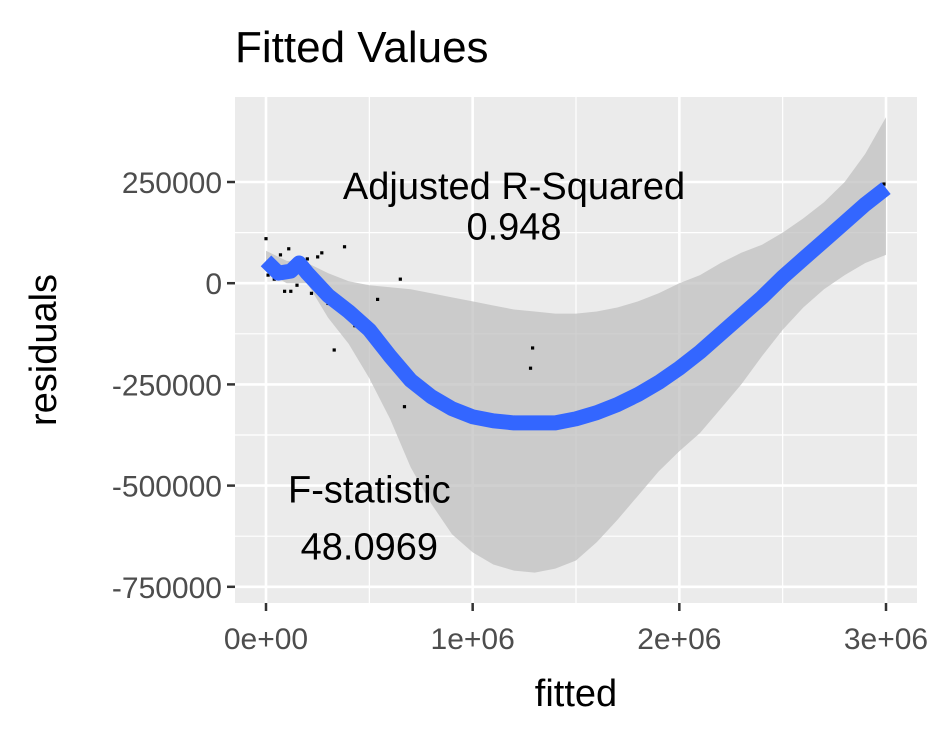 This screenshot has width=940, height=740. What do you see at coordinates (167, 385) in the screenshot?
I see `y-tick-label: -250000` at bounding box center [167, 385].